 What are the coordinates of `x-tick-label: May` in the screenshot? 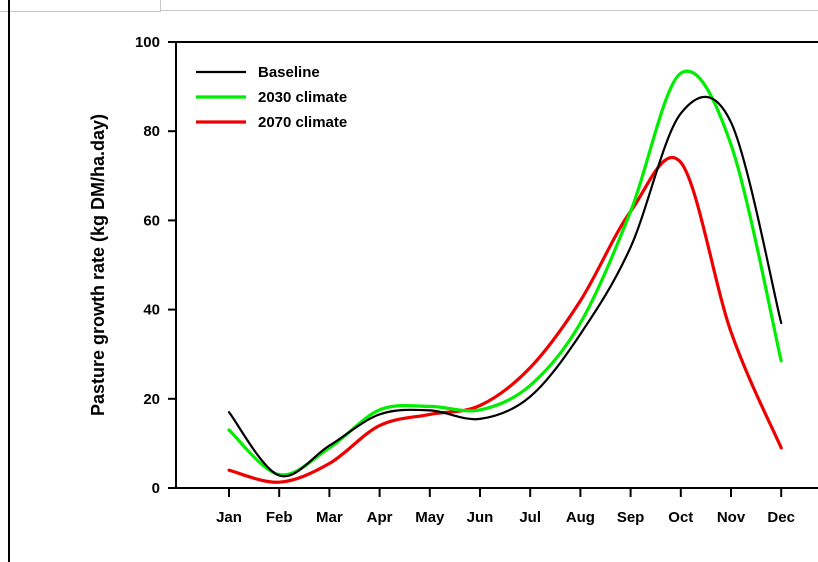 It's located at (430, 517).